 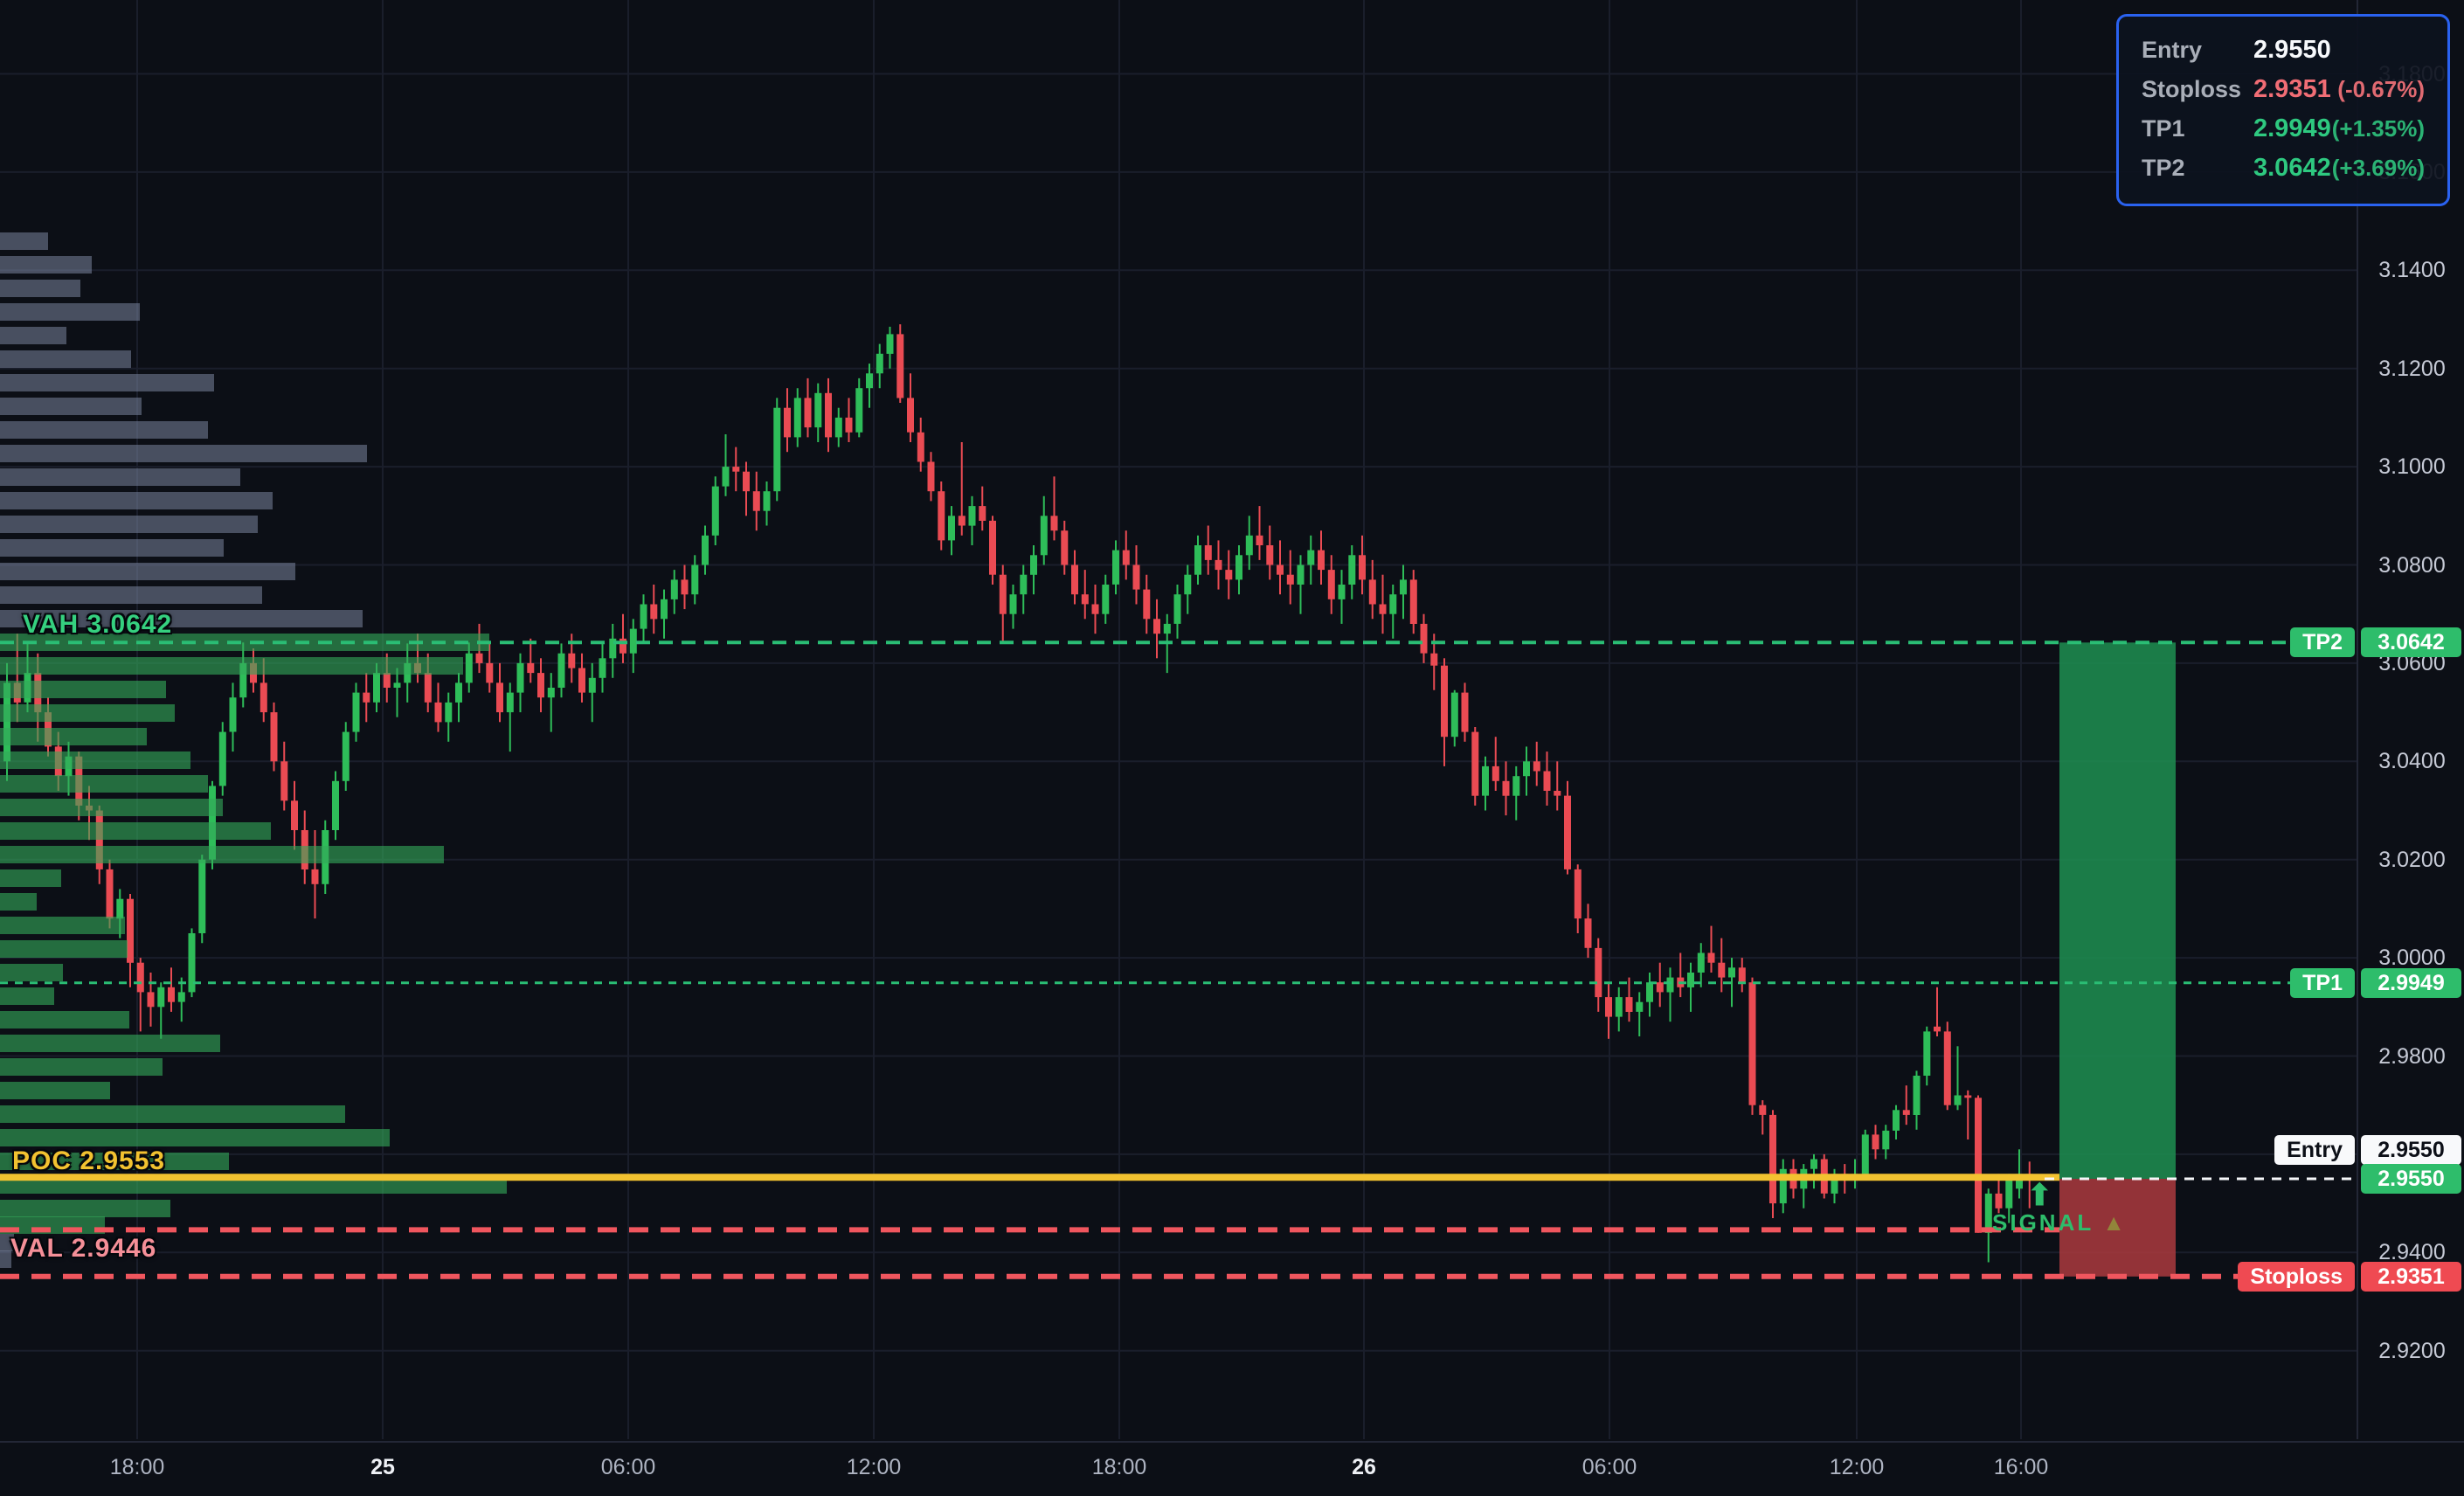 What do you see at coordinates (2412, 1056) in the screenshot?
I see `price-axis-label: 2.9800` at bounding box center [2412, 1056].